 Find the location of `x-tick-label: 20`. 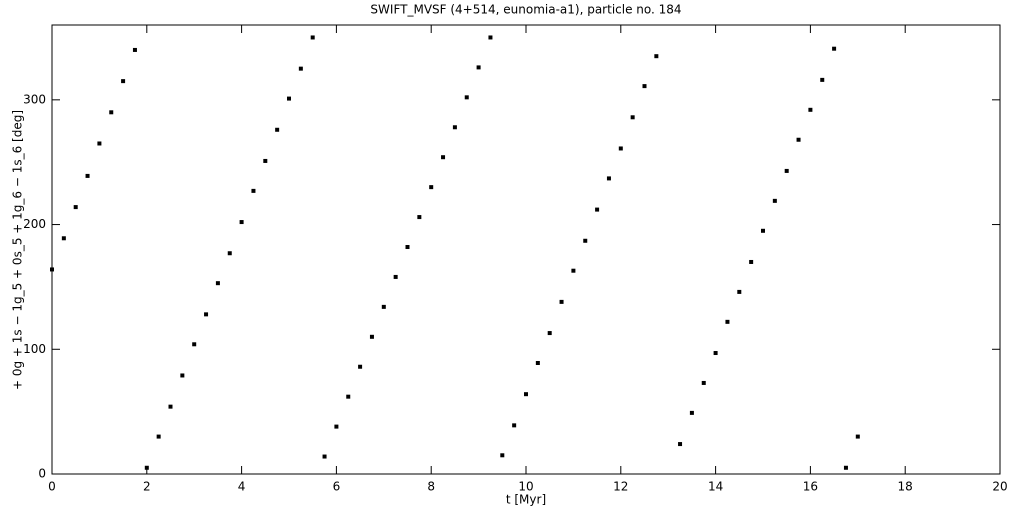

x-tick-label: 20 is located at coordinates (999, 487).